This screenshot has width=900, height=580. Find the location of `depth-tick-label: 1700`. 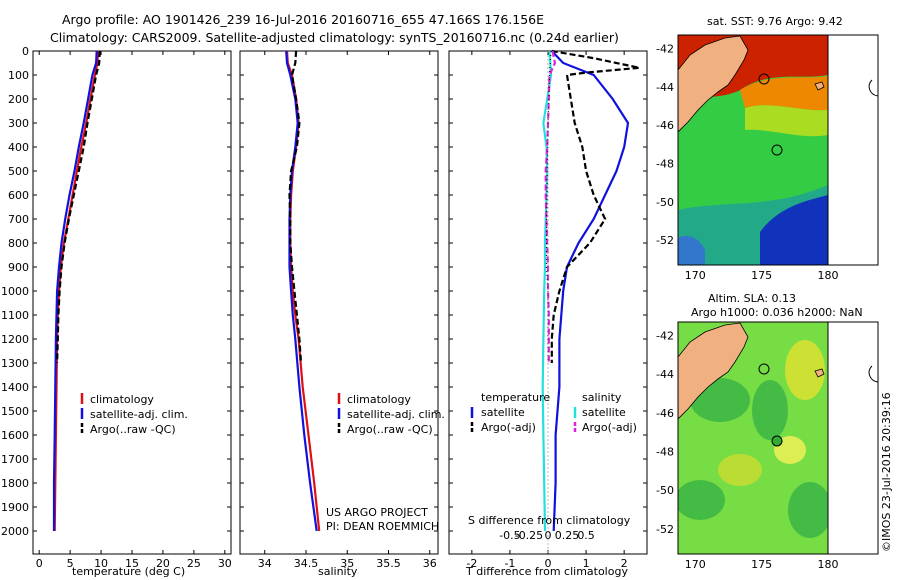

depth-tick-label: 1700 is located at coordinates (15, 459).